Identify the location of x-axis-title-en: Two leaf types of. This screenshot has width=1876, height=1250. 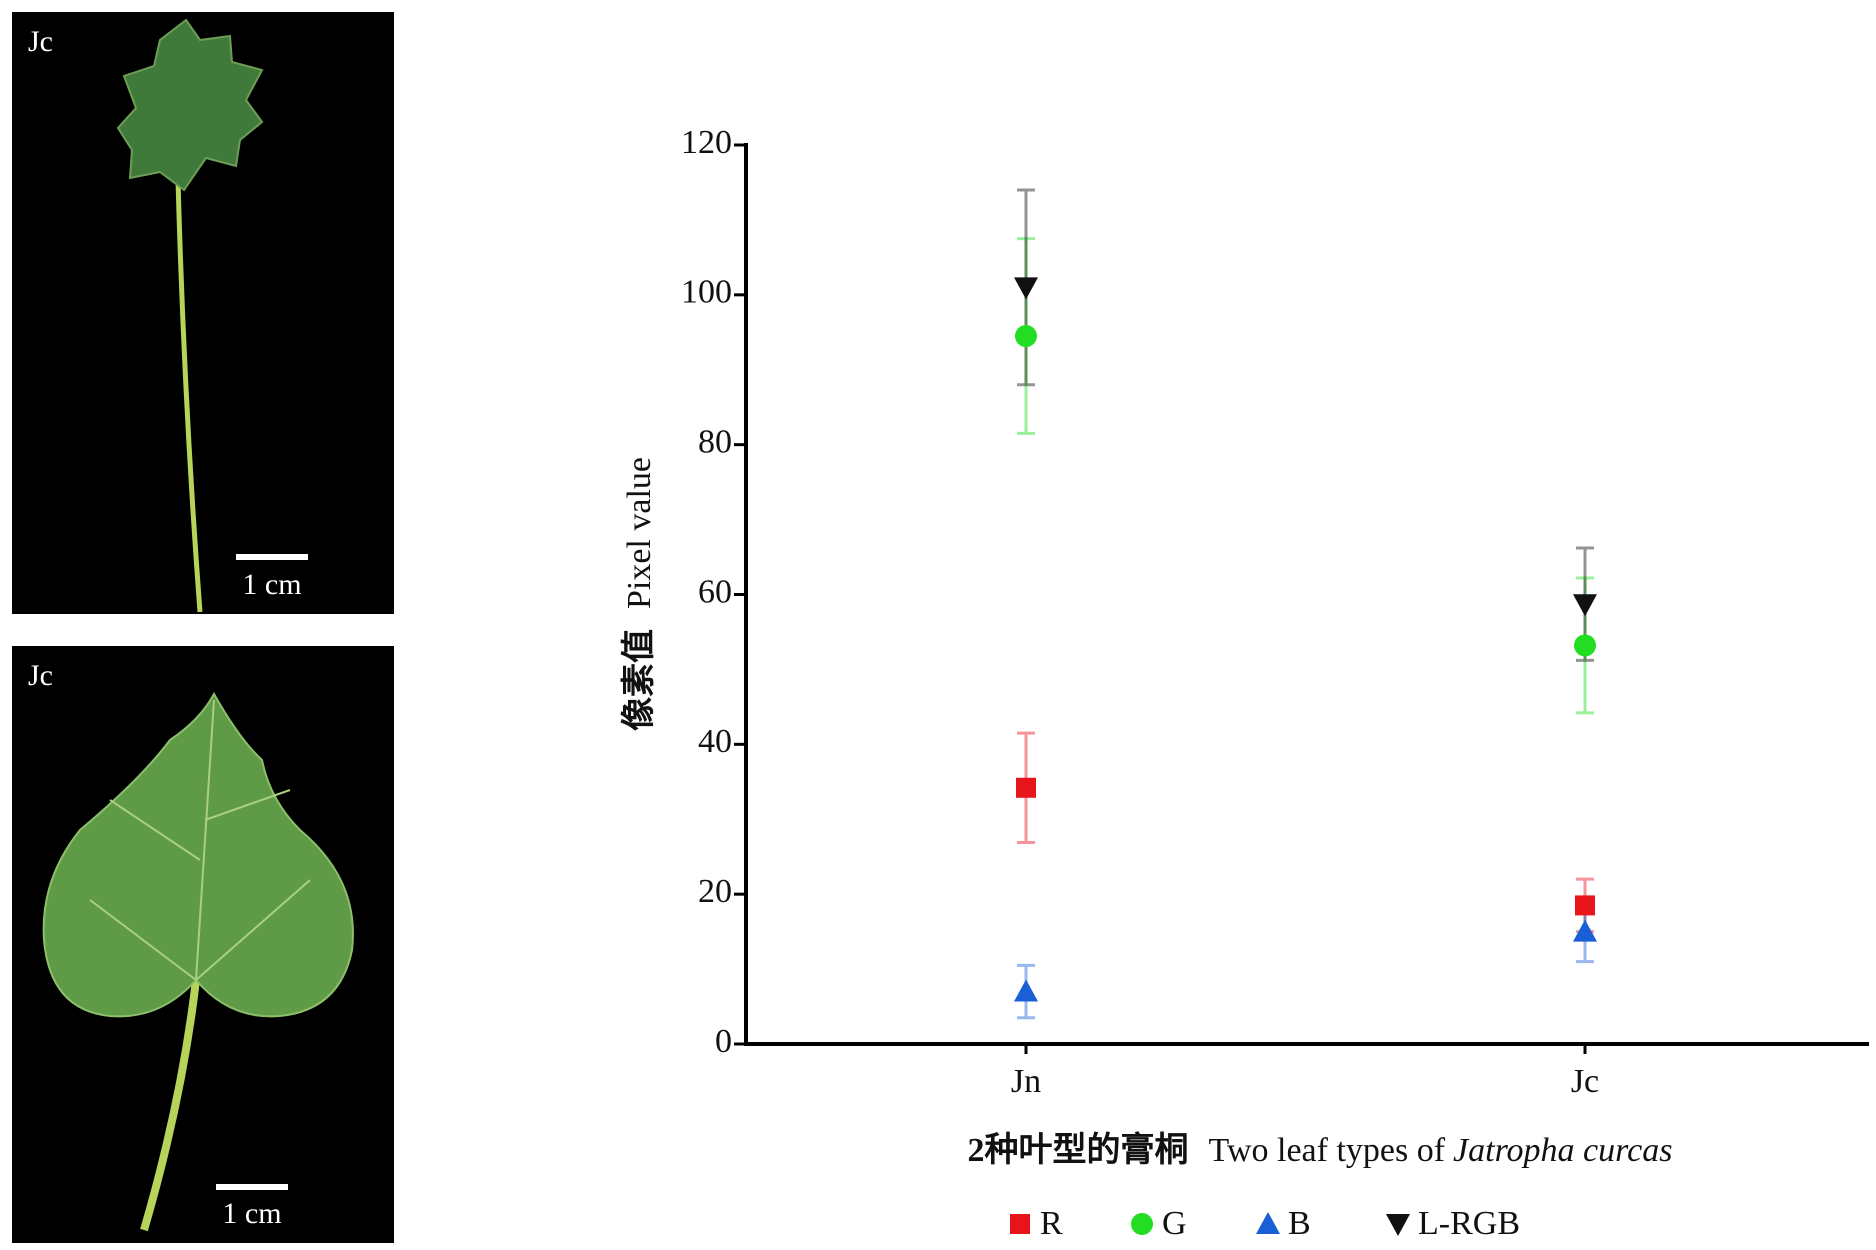
(1327, 1150).